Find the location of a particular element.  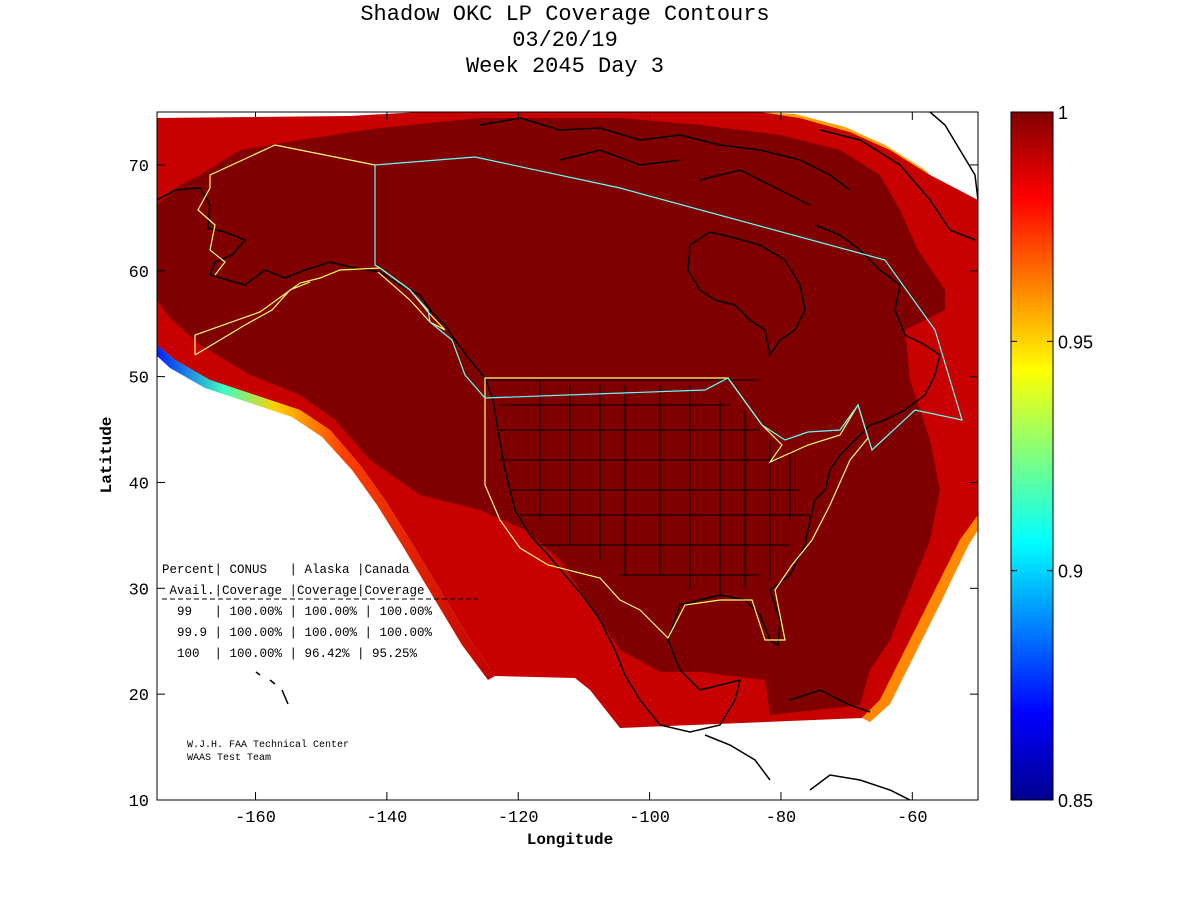

coastline-arctic-islands is located at coordinates (727, 179).